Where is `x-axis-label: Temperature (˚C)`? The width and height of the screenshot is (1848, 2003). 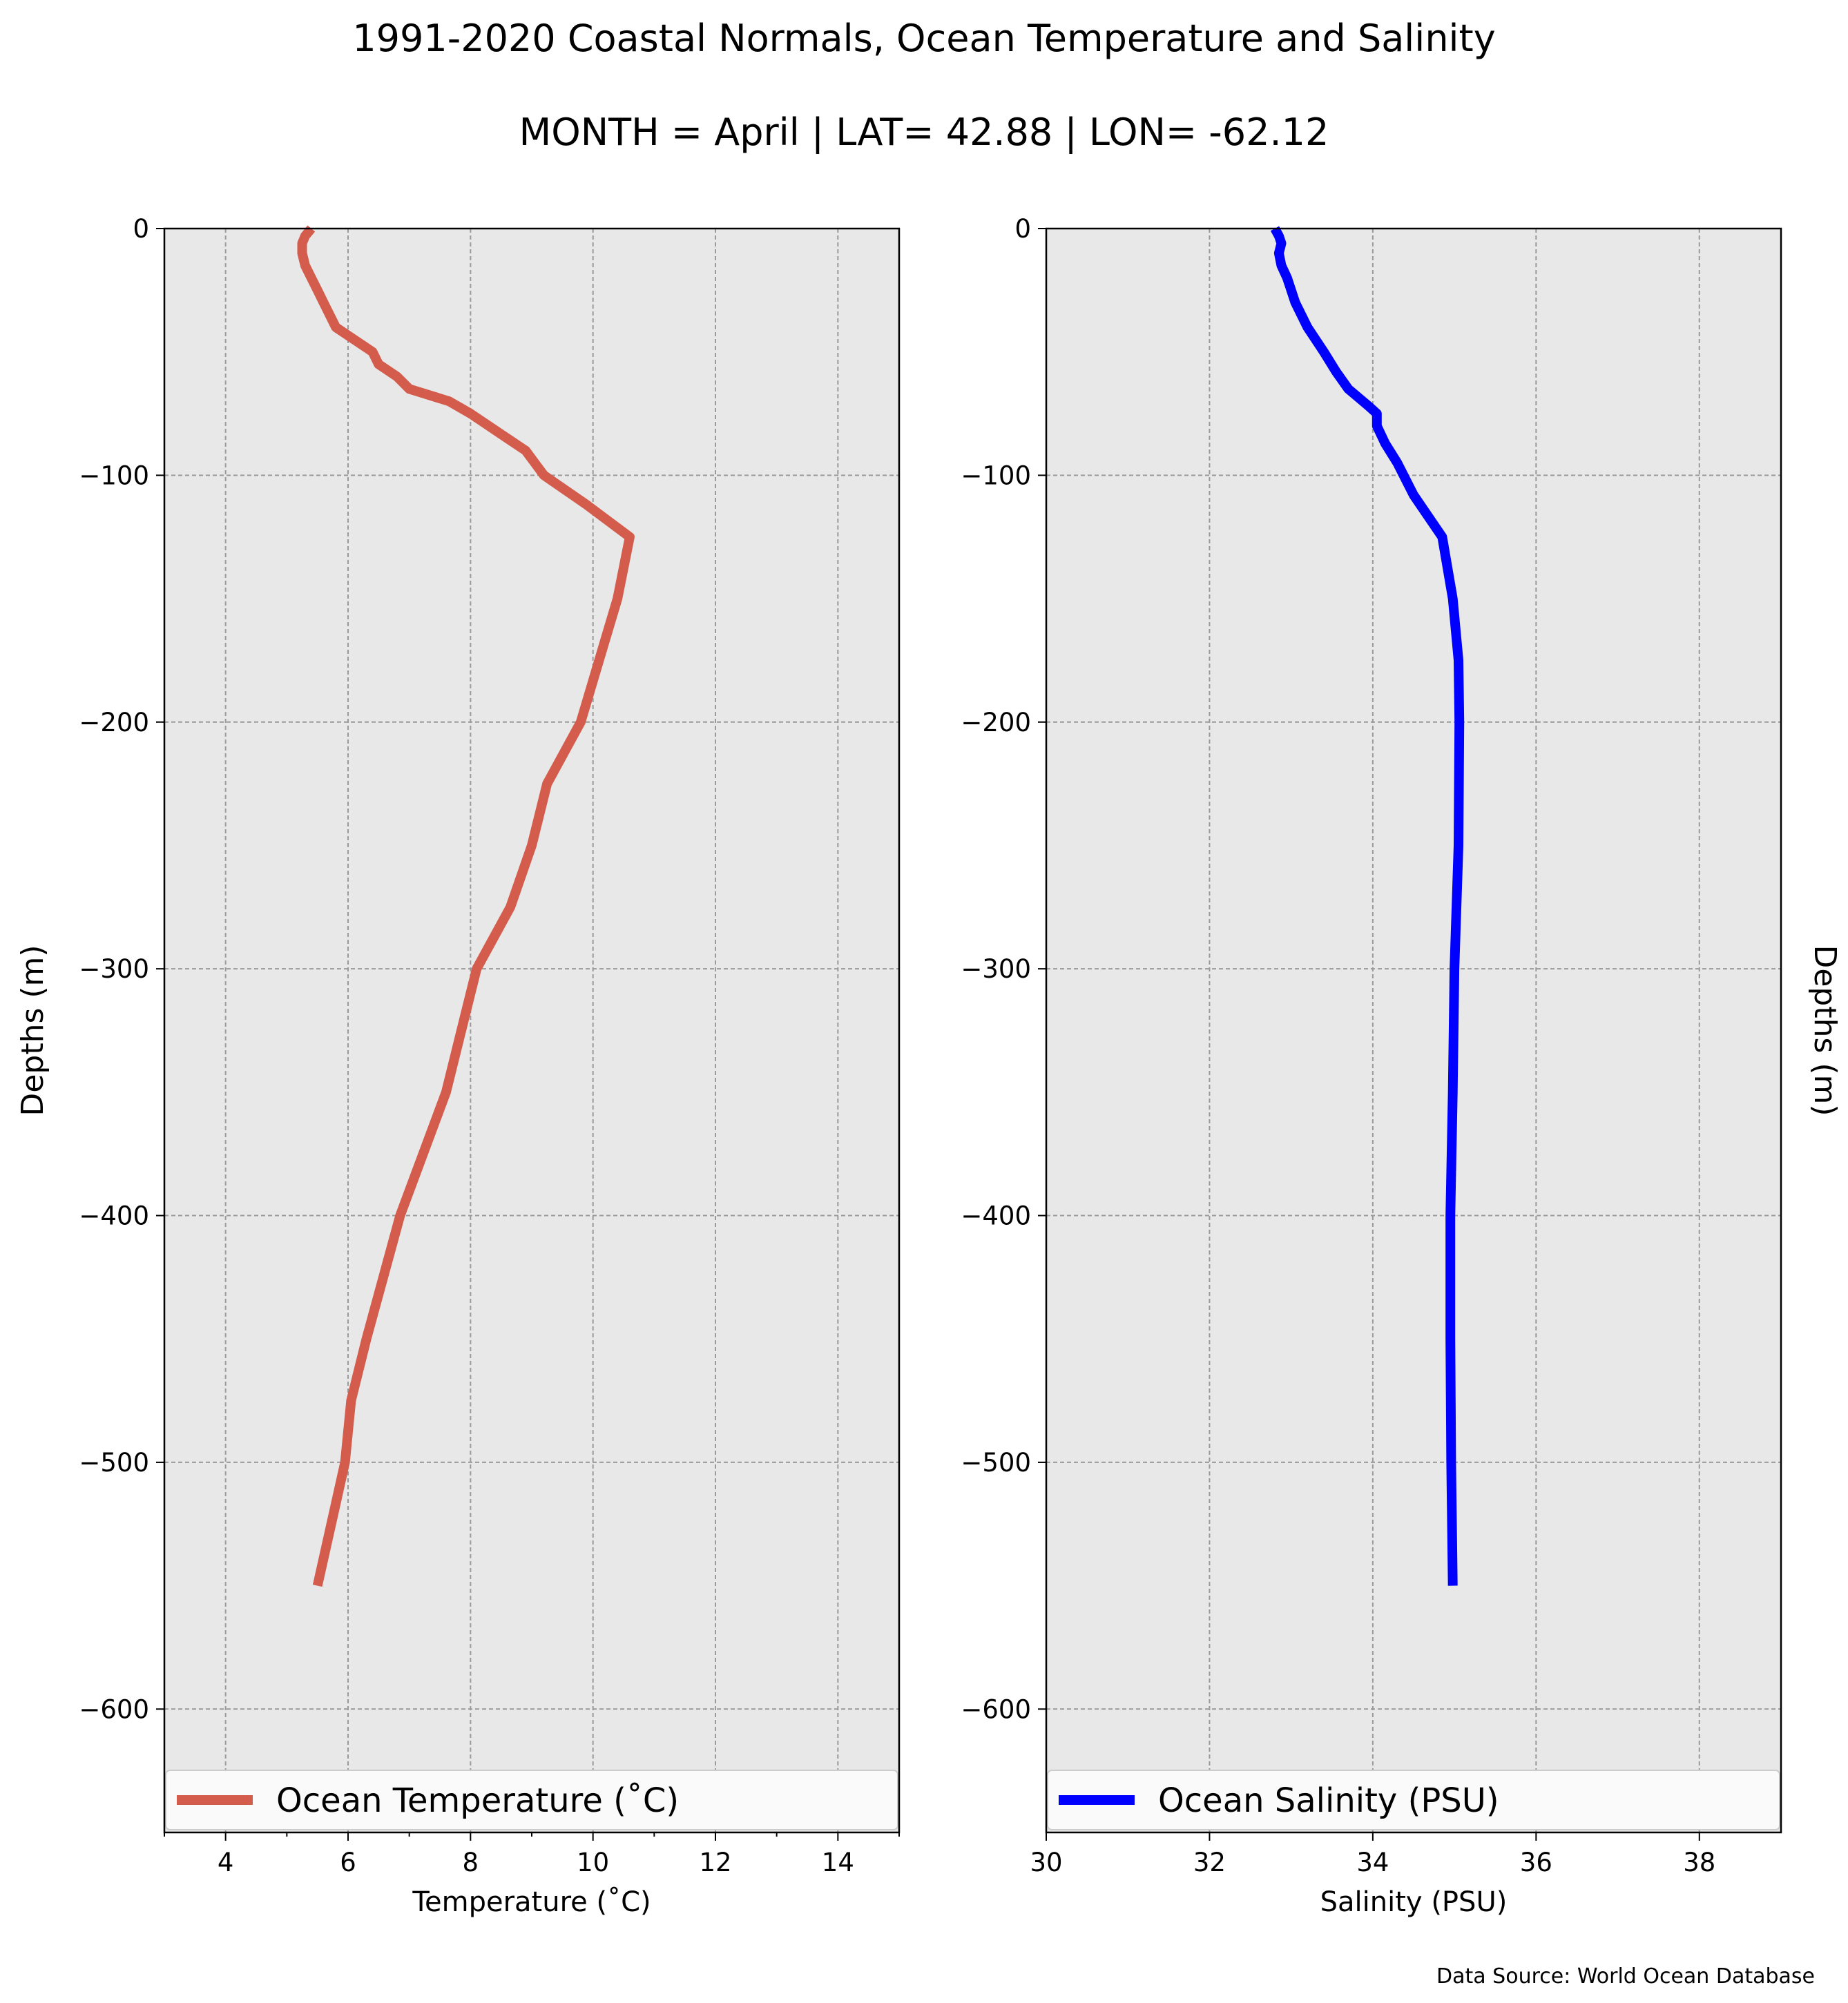 x-axis-label: Temperature (˚C) is located at coordinates (531, 1902).